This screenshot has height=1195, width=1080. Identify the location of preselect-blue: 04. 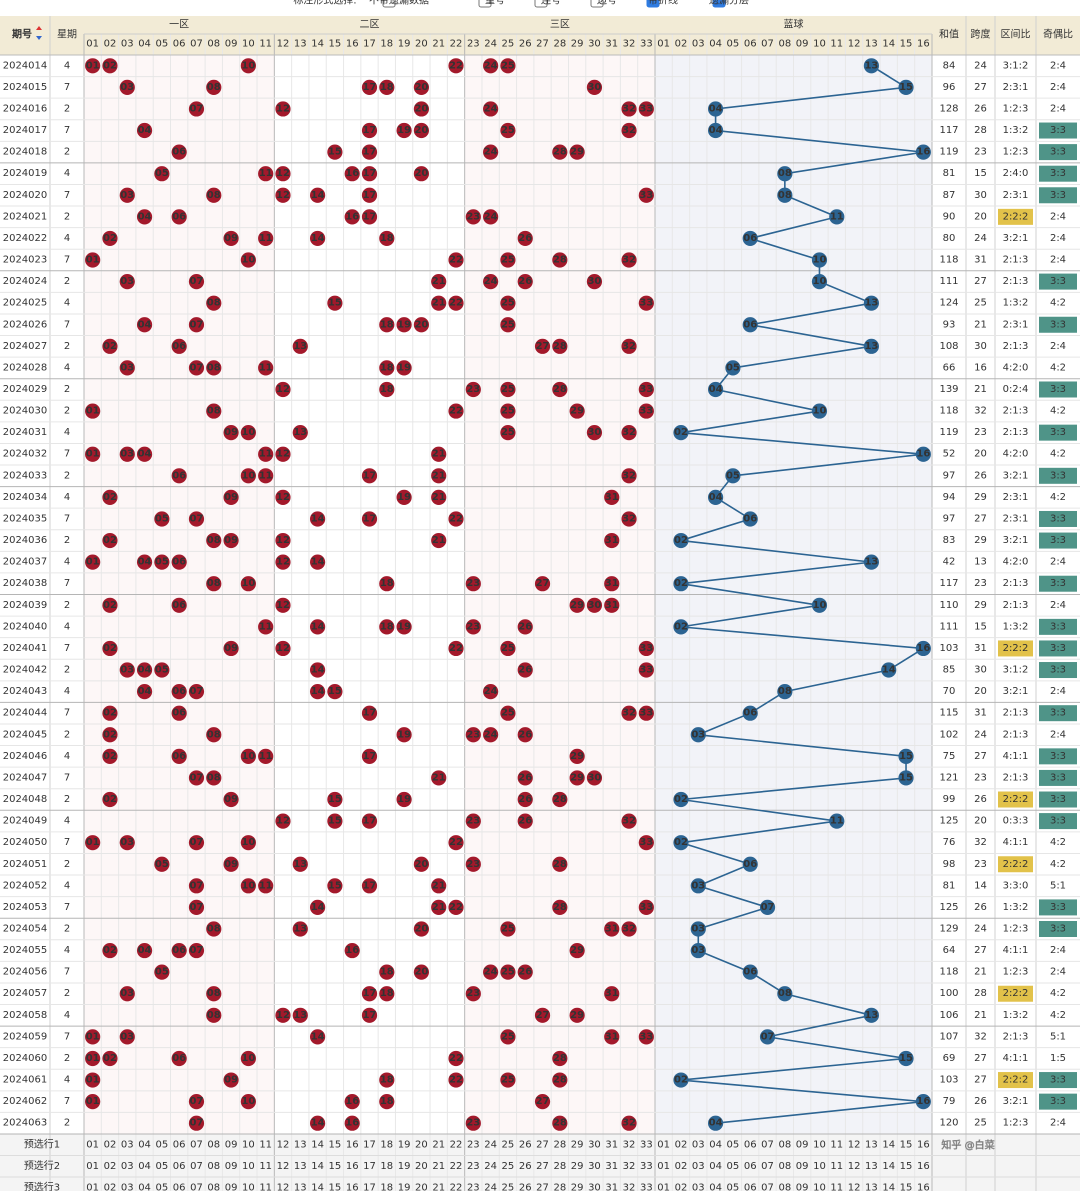
(715, 1166).